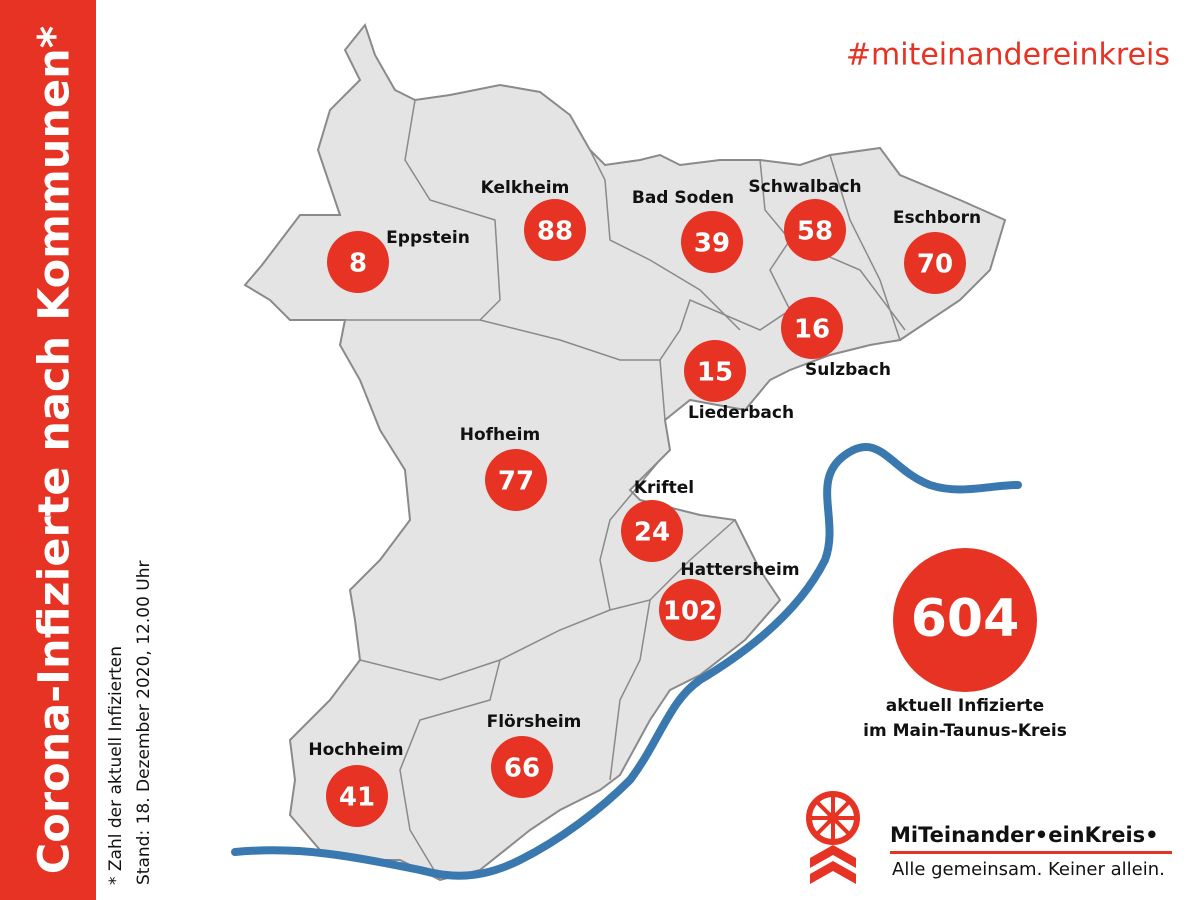  Describe the element at coordinates (937, 218) in the screenshot. I see `municipality-name: Eschborn` at that location.